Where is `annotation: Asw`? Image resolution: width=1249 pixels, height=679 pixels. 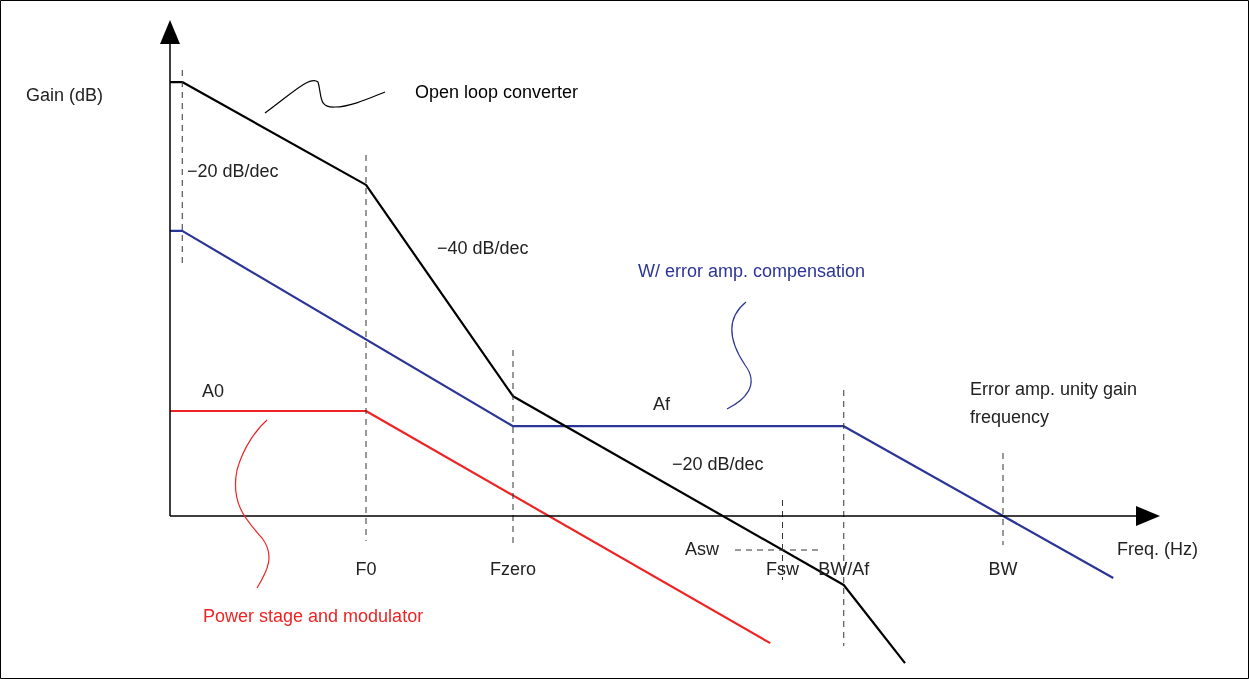
annotation: Asw is located at coordinates (703, 548).